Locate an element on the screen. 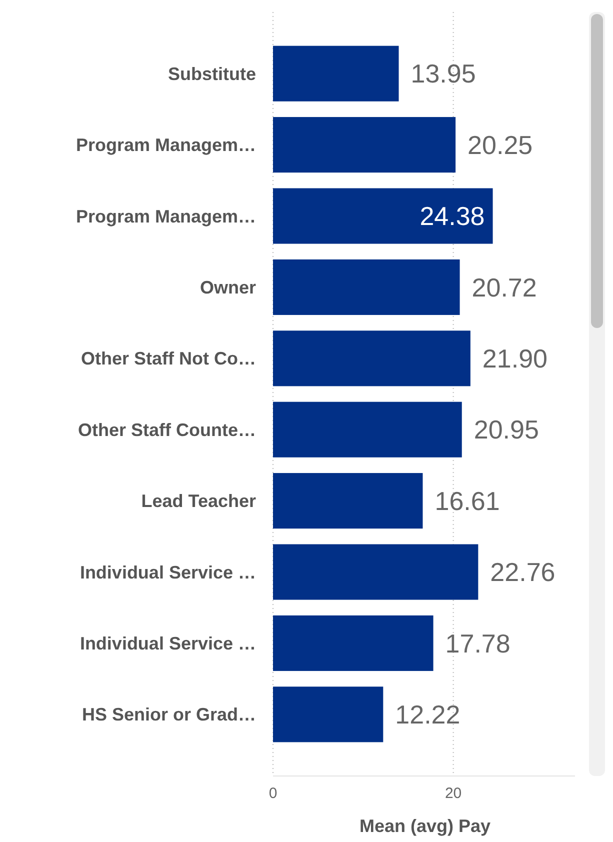 The height and width of the screenshot is (842, 613). data-label: 20.95 is located at coordinates (506, 429).